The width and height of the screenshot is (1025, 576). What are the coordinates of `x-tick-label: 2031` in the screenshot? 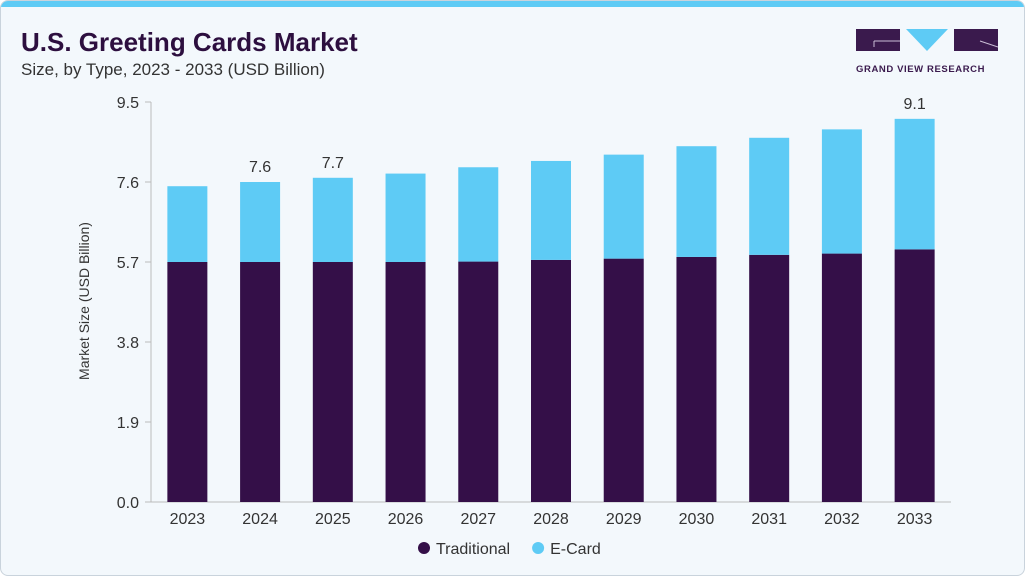 It's located at (769, 519).